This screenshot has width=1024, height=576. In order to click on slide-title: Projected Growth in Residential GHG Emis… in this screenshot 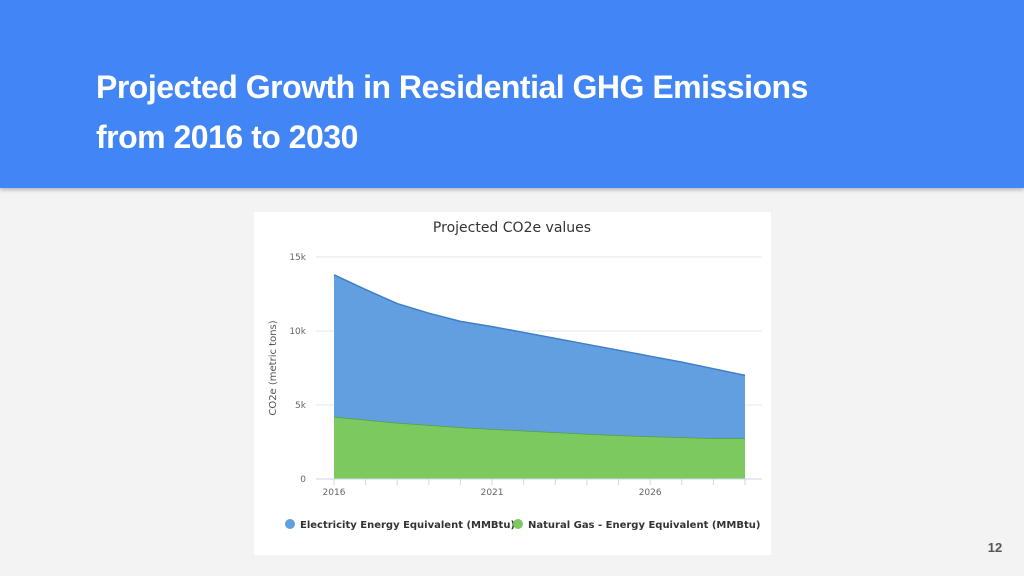, I will do `click(526, 112)`.